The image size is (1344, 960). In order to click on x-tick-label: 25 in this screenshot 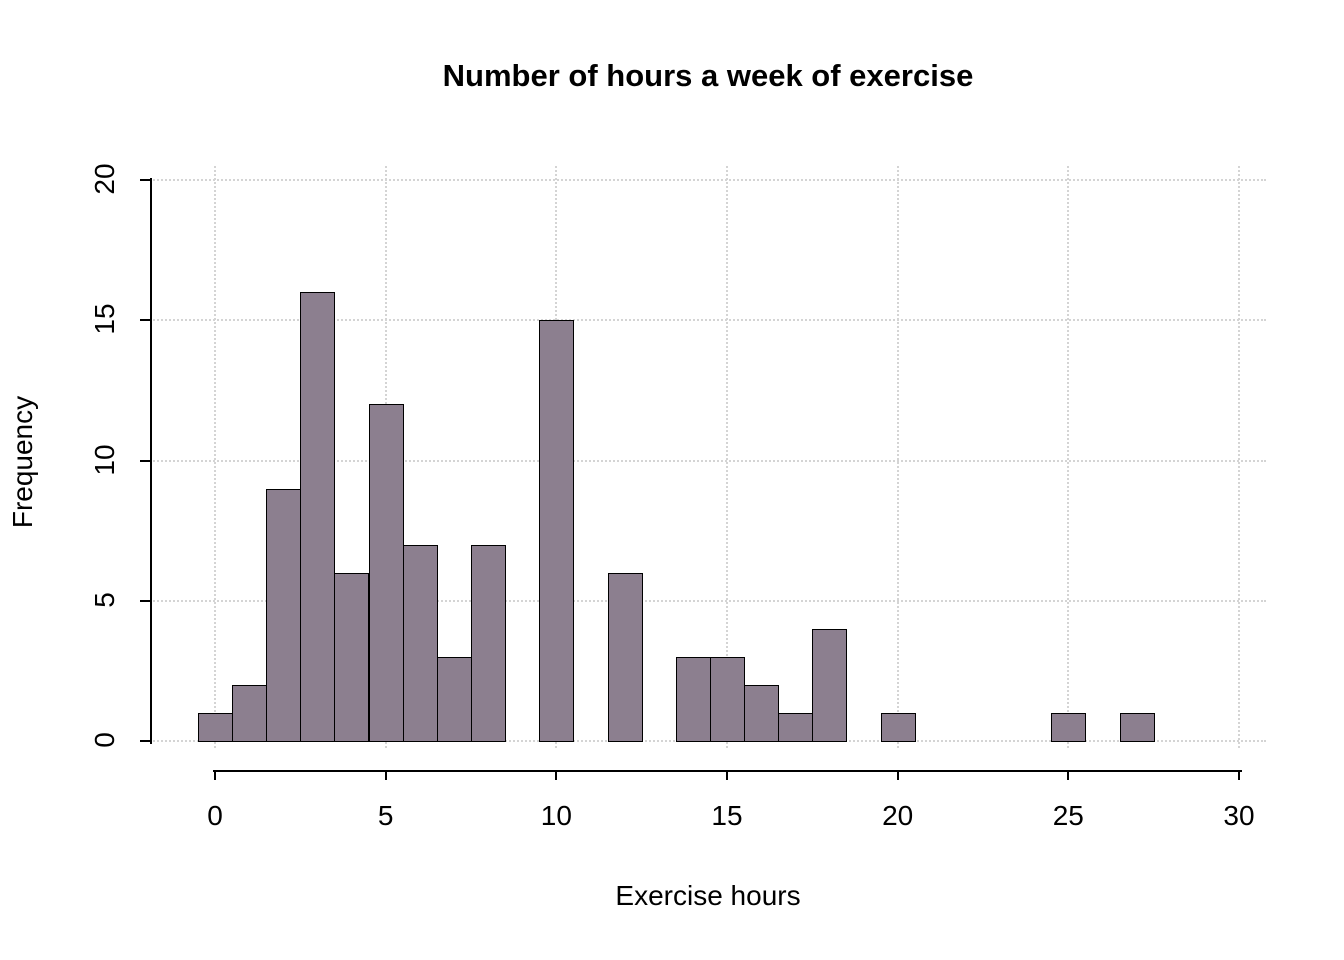, I will do `click(1068, 815)`.